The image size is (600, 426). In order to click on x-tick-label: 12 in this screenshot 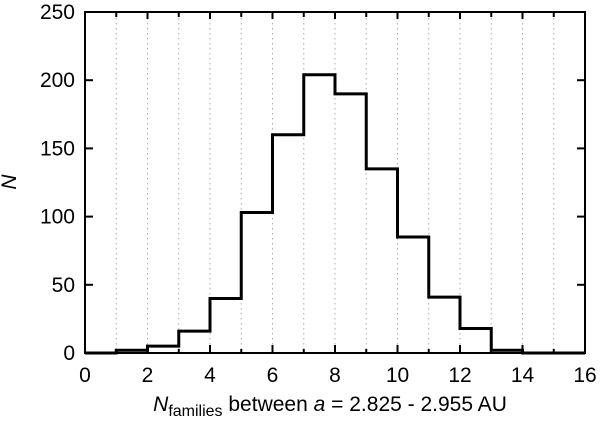, I will do `click(459, 375)`.